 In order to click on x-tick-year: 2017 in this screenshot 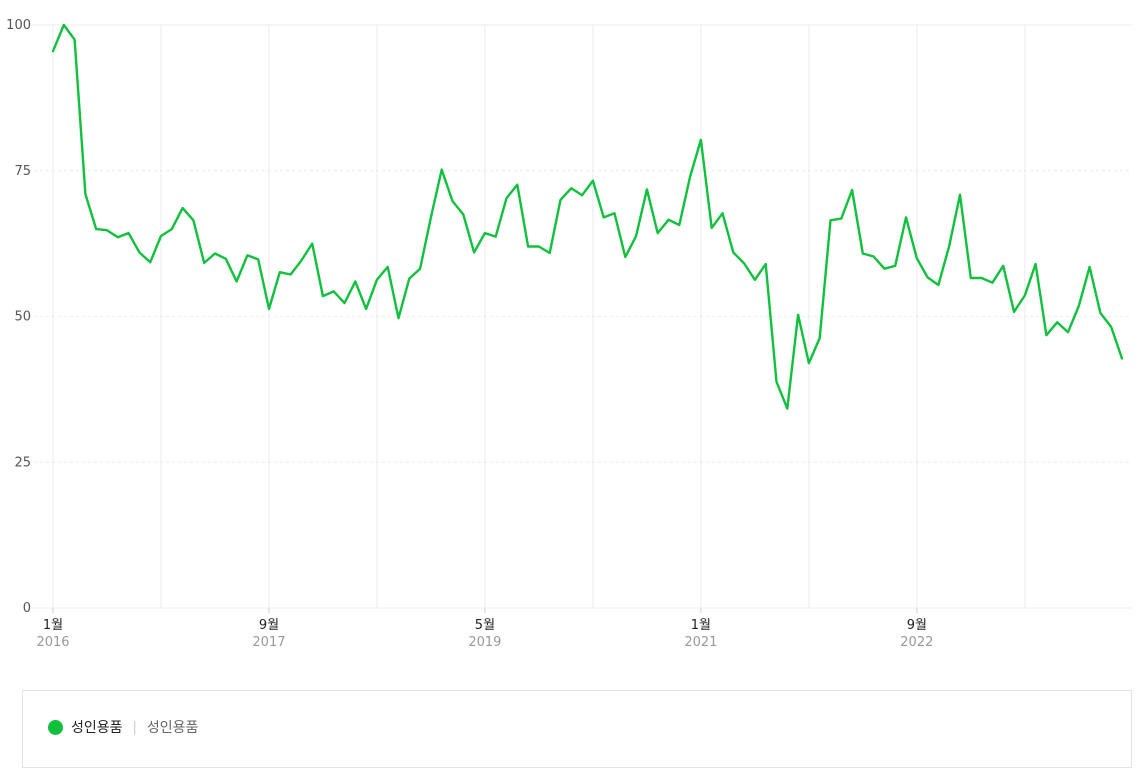, I will do `click(268, 642)`.